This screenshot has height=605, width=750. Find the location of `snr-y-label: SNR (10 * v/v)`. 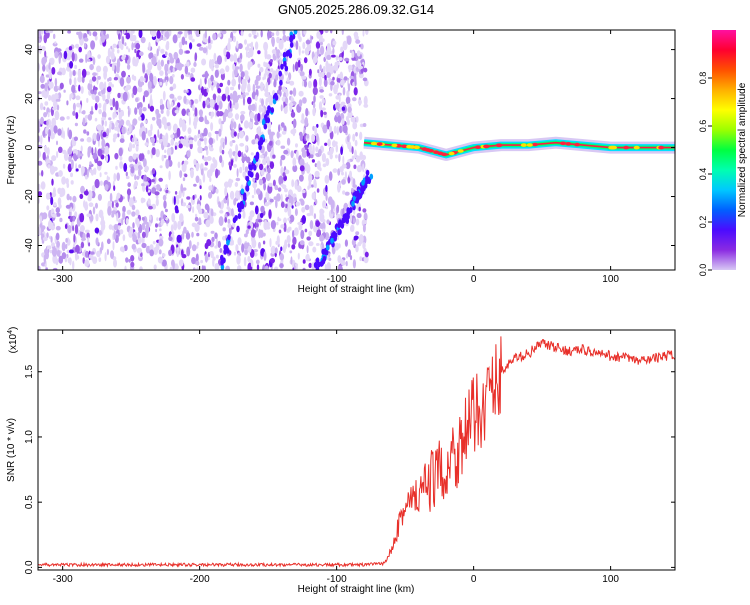

snr-y-label: SNR (10 * v/v) is located at coordinates (11, 450).